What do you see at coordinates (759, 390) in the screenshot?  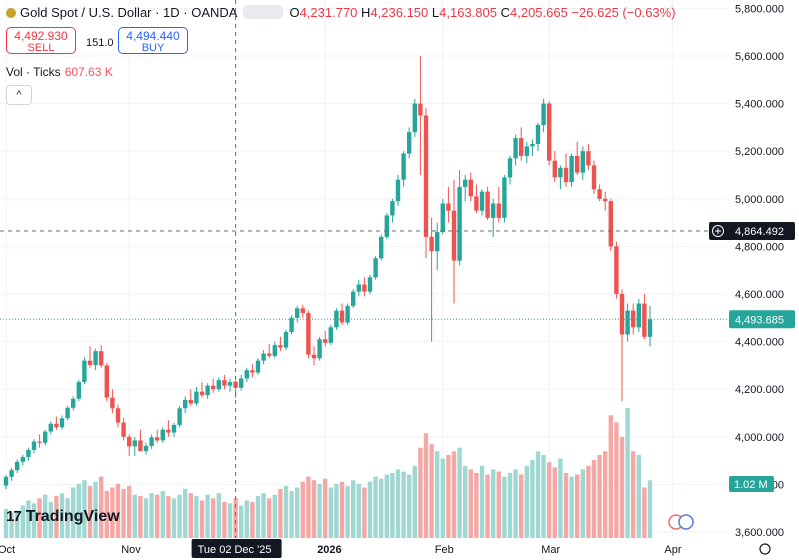 I see `price-tick-label: 4,200.000` at bounding box center [759, 390].